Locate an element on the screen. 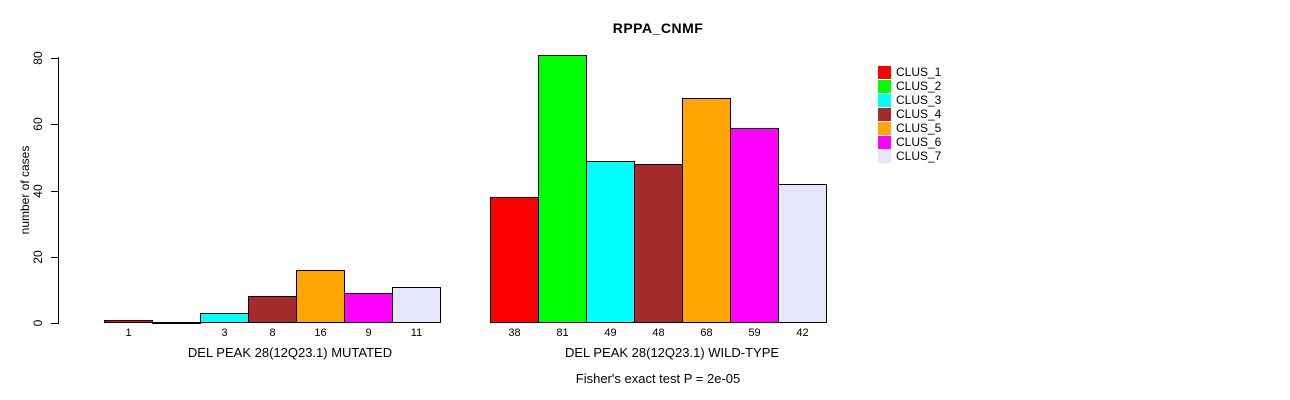 This screenshot has height=400, width=1290. legend-label: CLUS_4 is located at coordinates (919, 113).